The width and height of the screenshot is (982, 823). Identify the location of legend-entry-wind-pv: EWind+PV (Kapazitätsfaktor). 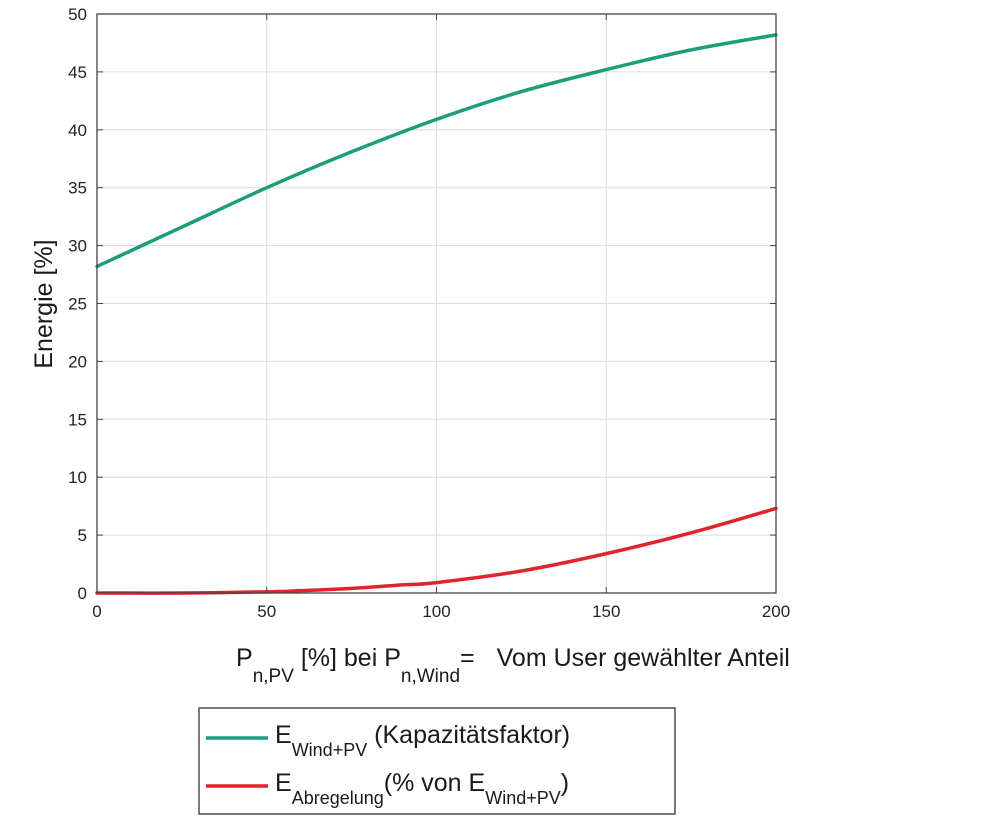
(422, 740).